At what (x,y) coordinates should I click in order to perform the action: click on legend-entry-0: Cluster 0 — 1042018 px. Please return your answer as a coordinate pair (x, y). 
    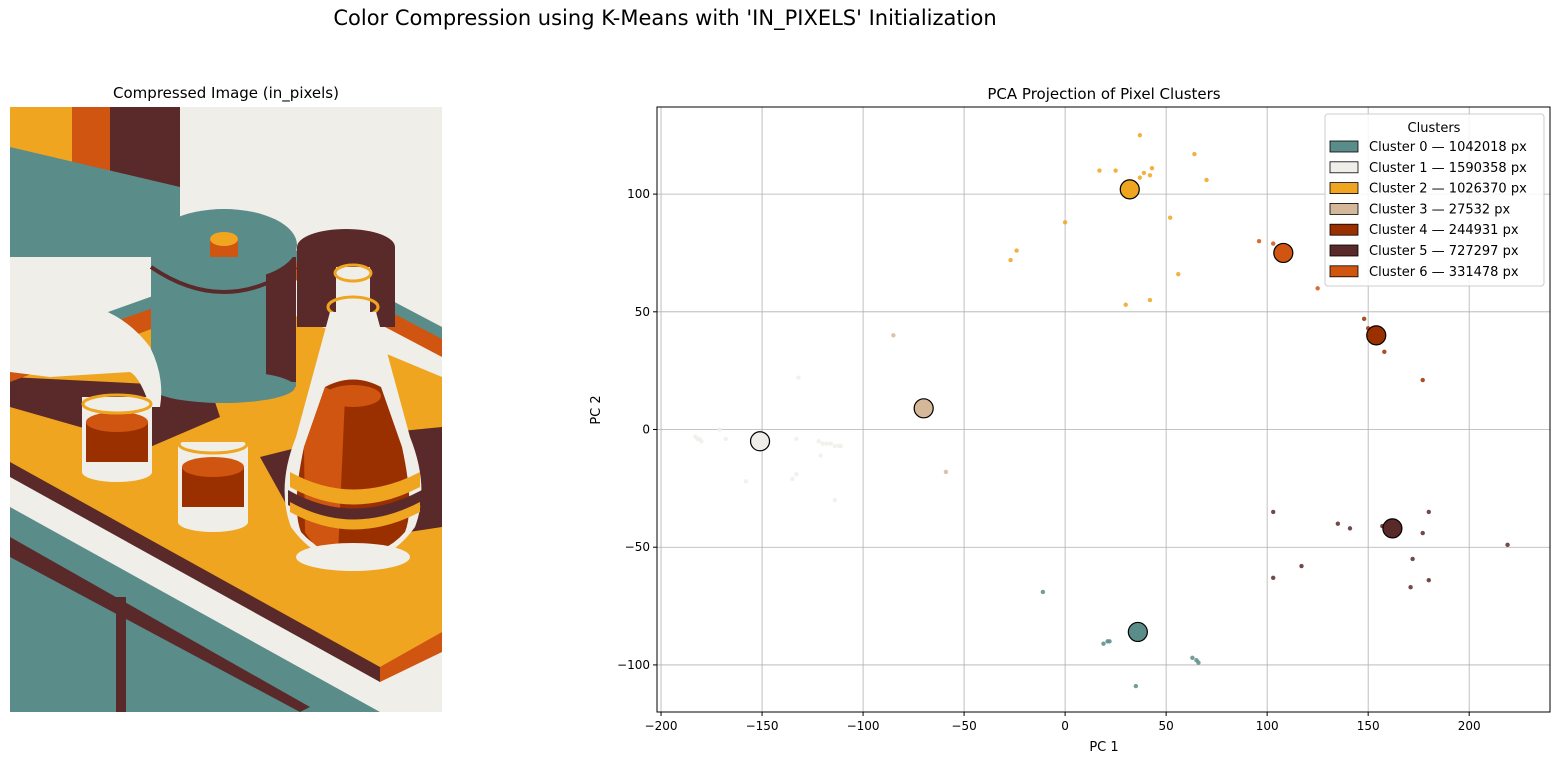
    Looking at the image, I should click on (1448, 147).